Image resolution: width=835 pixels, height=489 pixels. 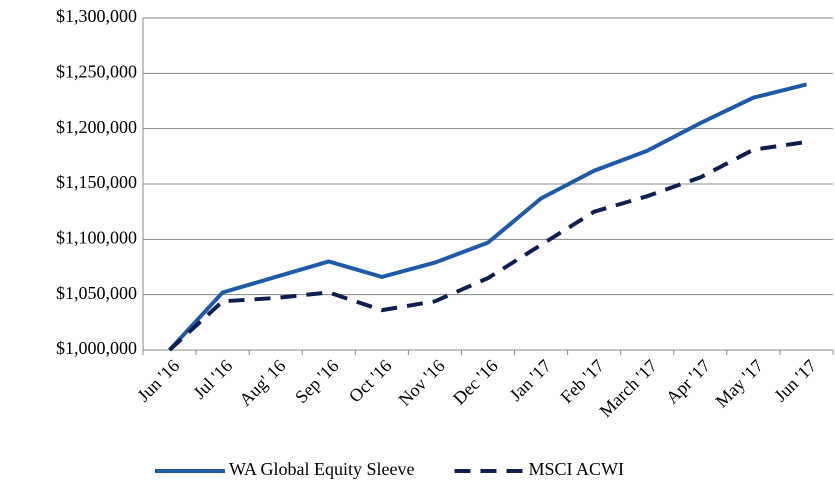 I want to click on x-tick-label: Jun '17, so click(x=795, y=381).